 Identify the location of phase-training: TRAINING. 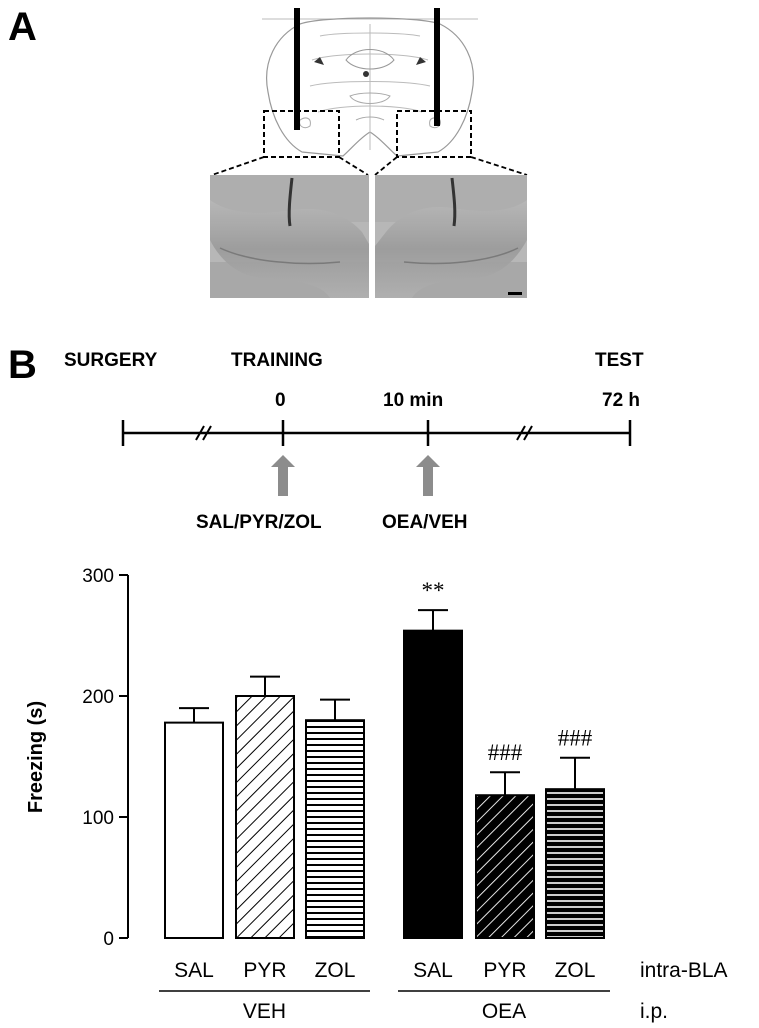
(277, 360).